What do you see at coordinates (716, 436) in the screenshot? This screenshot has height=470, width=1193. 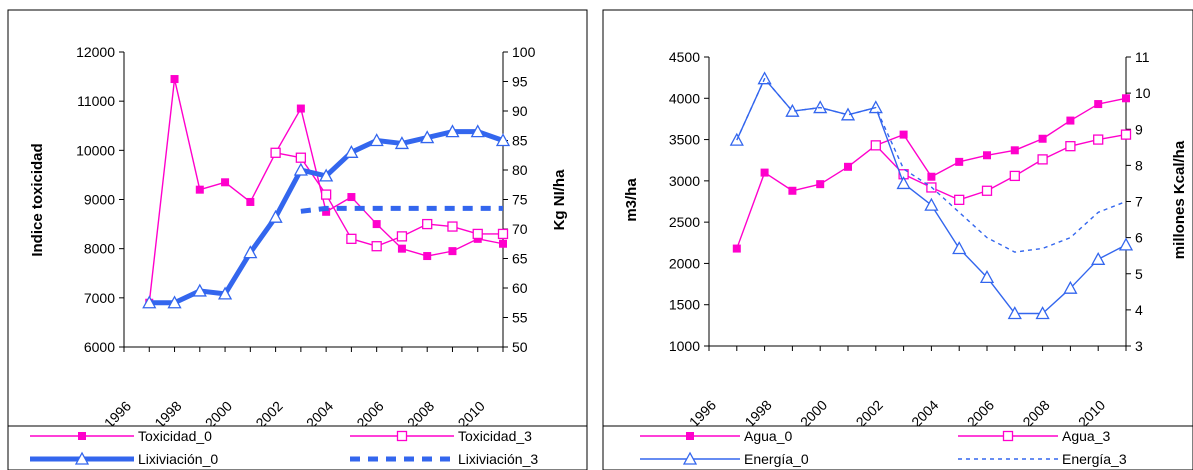 I see `legend-item-agua_0: Agua_0` at bounding box center [716, 436].